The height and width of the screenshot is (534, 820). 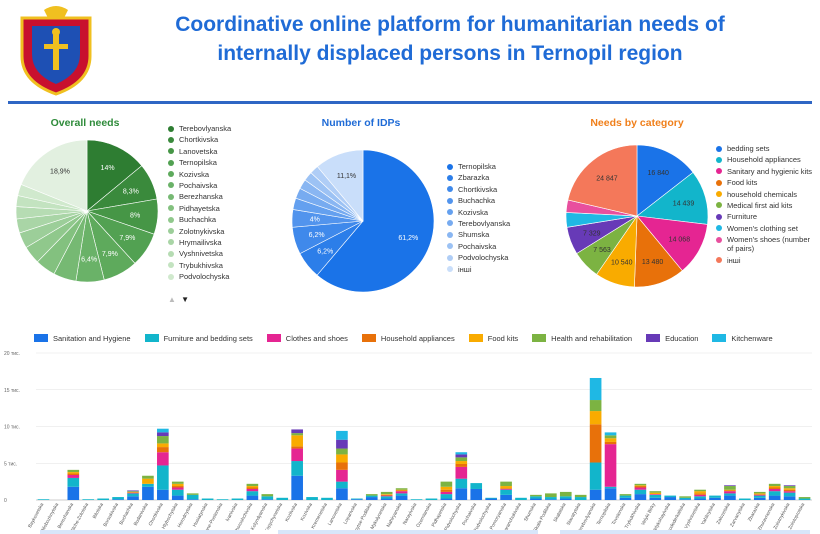 I want to click on idps-legend-item: Zbarazka, so click(x=497, y=177).